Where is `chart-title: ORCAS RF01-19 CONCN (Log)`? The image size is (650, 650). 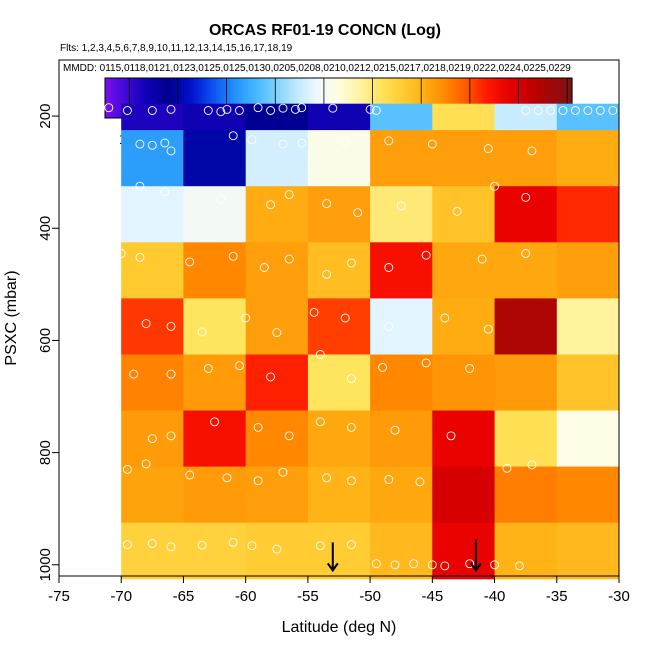 chart-title: ORCAS RF01-19 CONCN (Log) is located at coordinates (325, 30).